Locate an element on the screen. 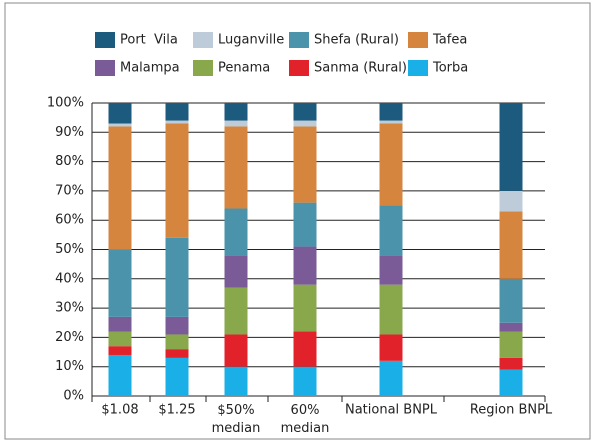 The width and height of the screenshot is (596, 445). legend-label: Torba is located at coordinates (450, 68).